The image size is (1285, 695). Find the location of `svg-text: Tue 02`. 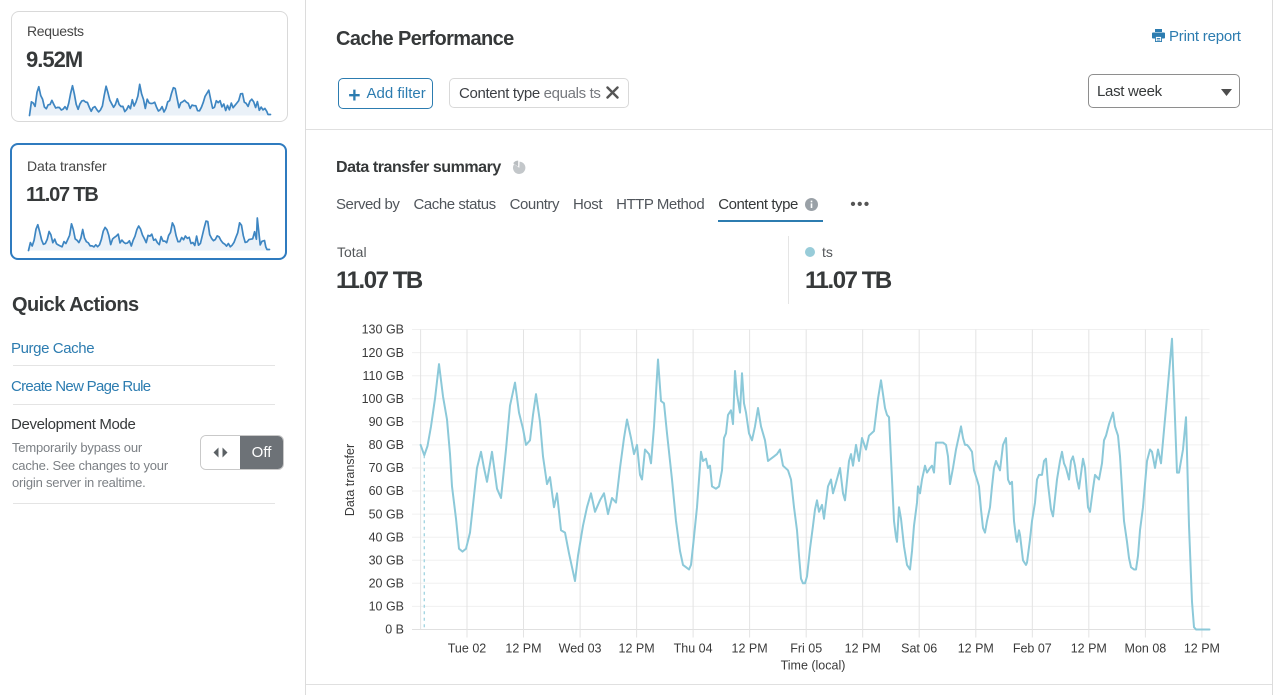

svg-text: Tue 02 is located at coordinates (467, 649).